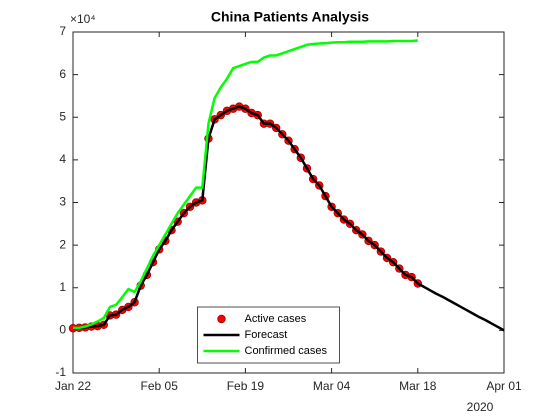 This screenshot has height=420, width=560. Describe the element at coordinates (480, 407) in the screenshot. I see `x-year-label: 2020` at that location.